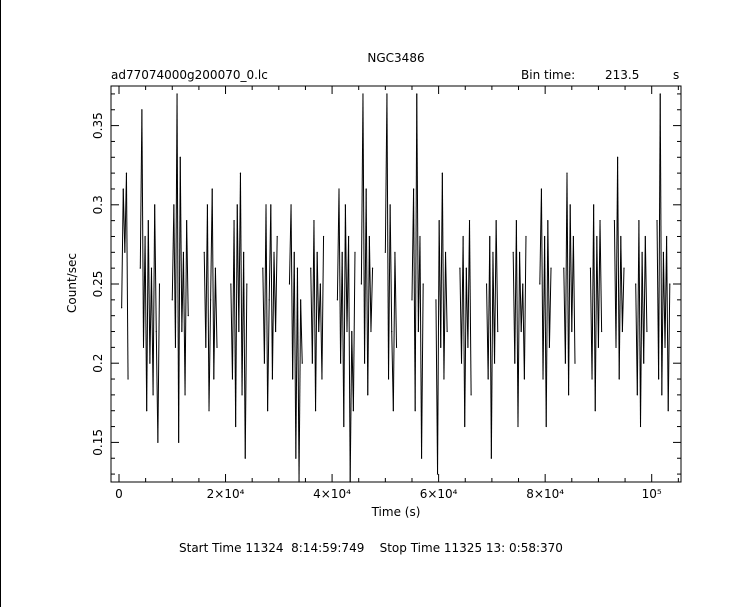 The height and width of the screenshot is (607, 743). What do you see at coordinates (119, 494) in the screenshot?
I see `x-tick-label: 0` at bounding box center [119, 494].